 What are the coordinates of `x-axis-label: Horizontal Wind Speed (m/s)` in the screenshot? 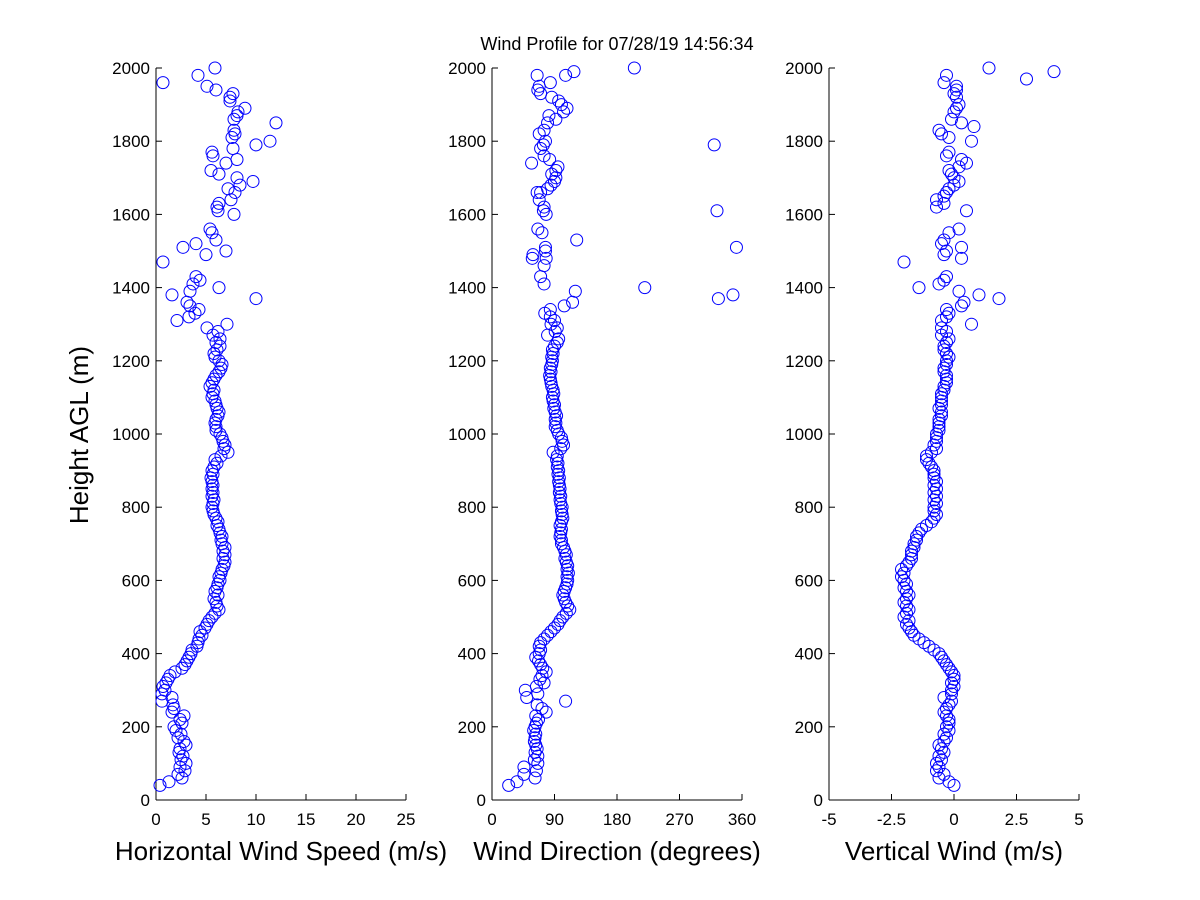 It's located at (281, 851).